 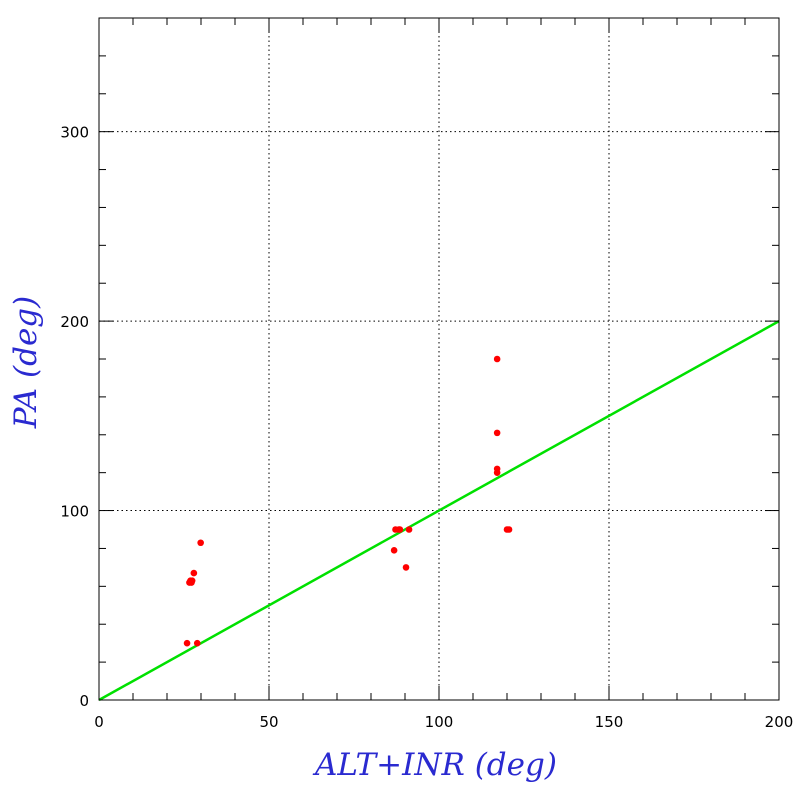 I want to click on y-tick-label: 0, so click(x=84, y=701).